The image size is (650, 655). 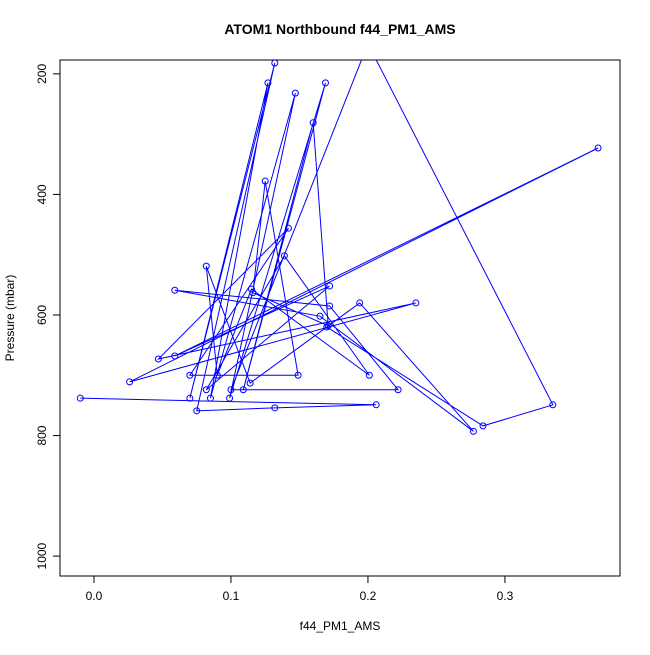 I want to click on y-tick-label: 800, so click(x=42, y=435).